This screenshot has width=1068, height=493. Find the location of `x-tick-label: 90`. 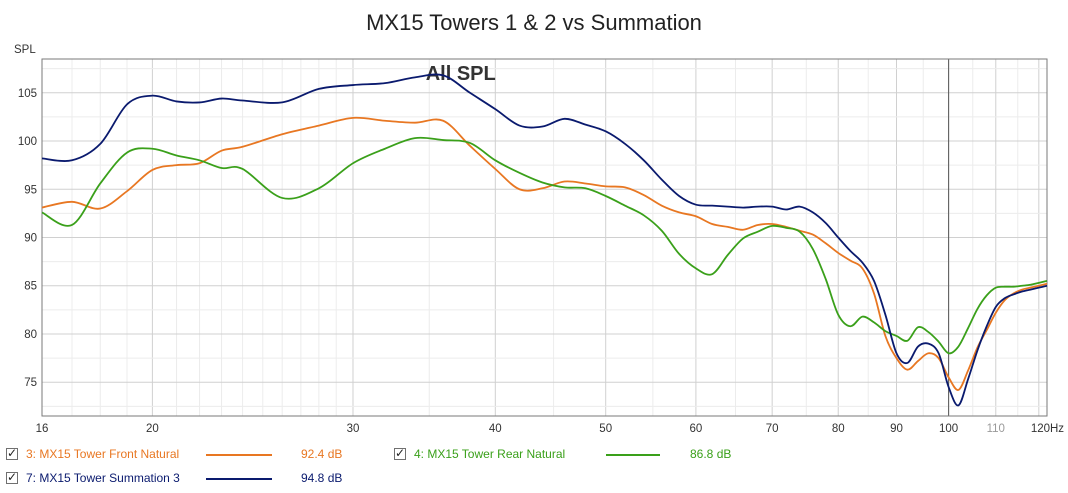

x-tick-label: 90 is located at coordinates (896, 429).